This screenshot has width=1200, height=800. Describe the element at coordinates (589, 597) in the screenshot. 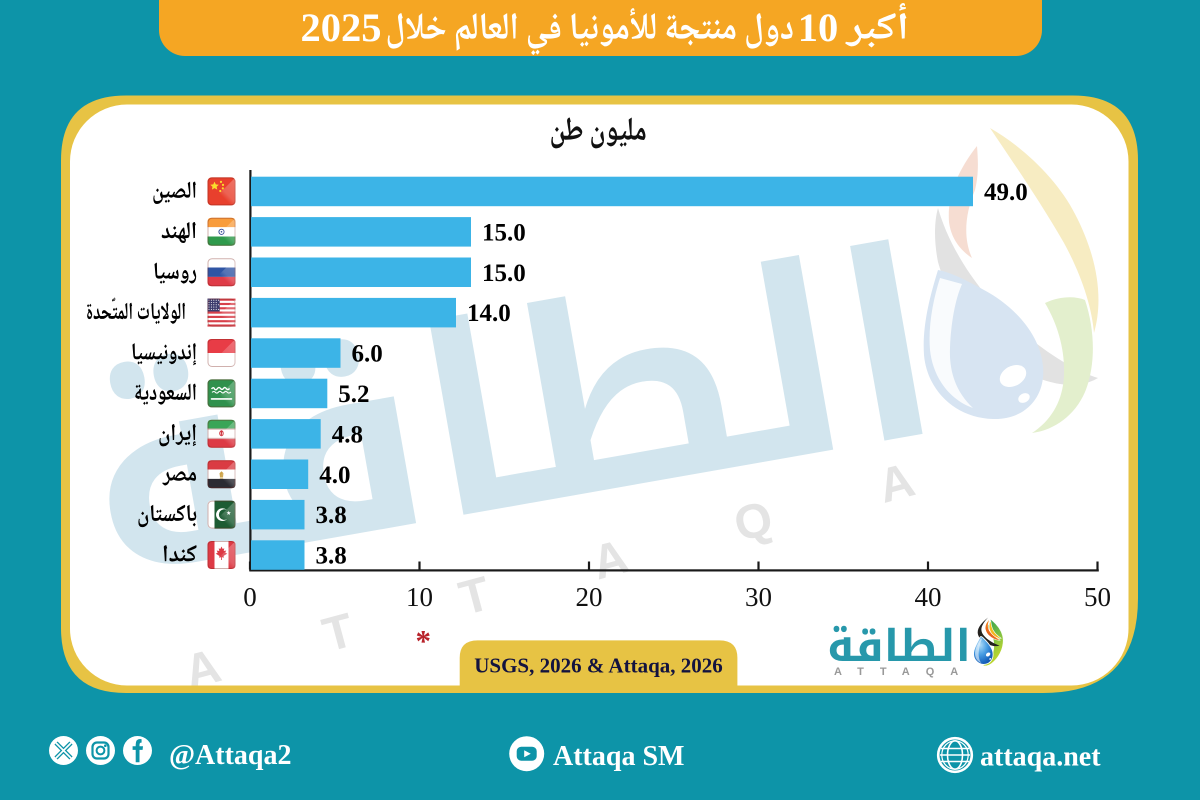

I see `svg-text: 20` at that location.